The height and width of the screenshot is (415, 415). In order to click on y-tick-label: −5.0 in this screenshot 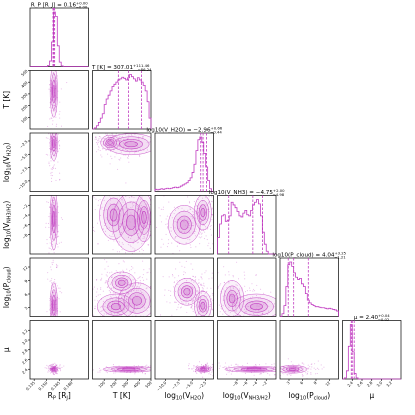, I will do `click(23, 157)`.